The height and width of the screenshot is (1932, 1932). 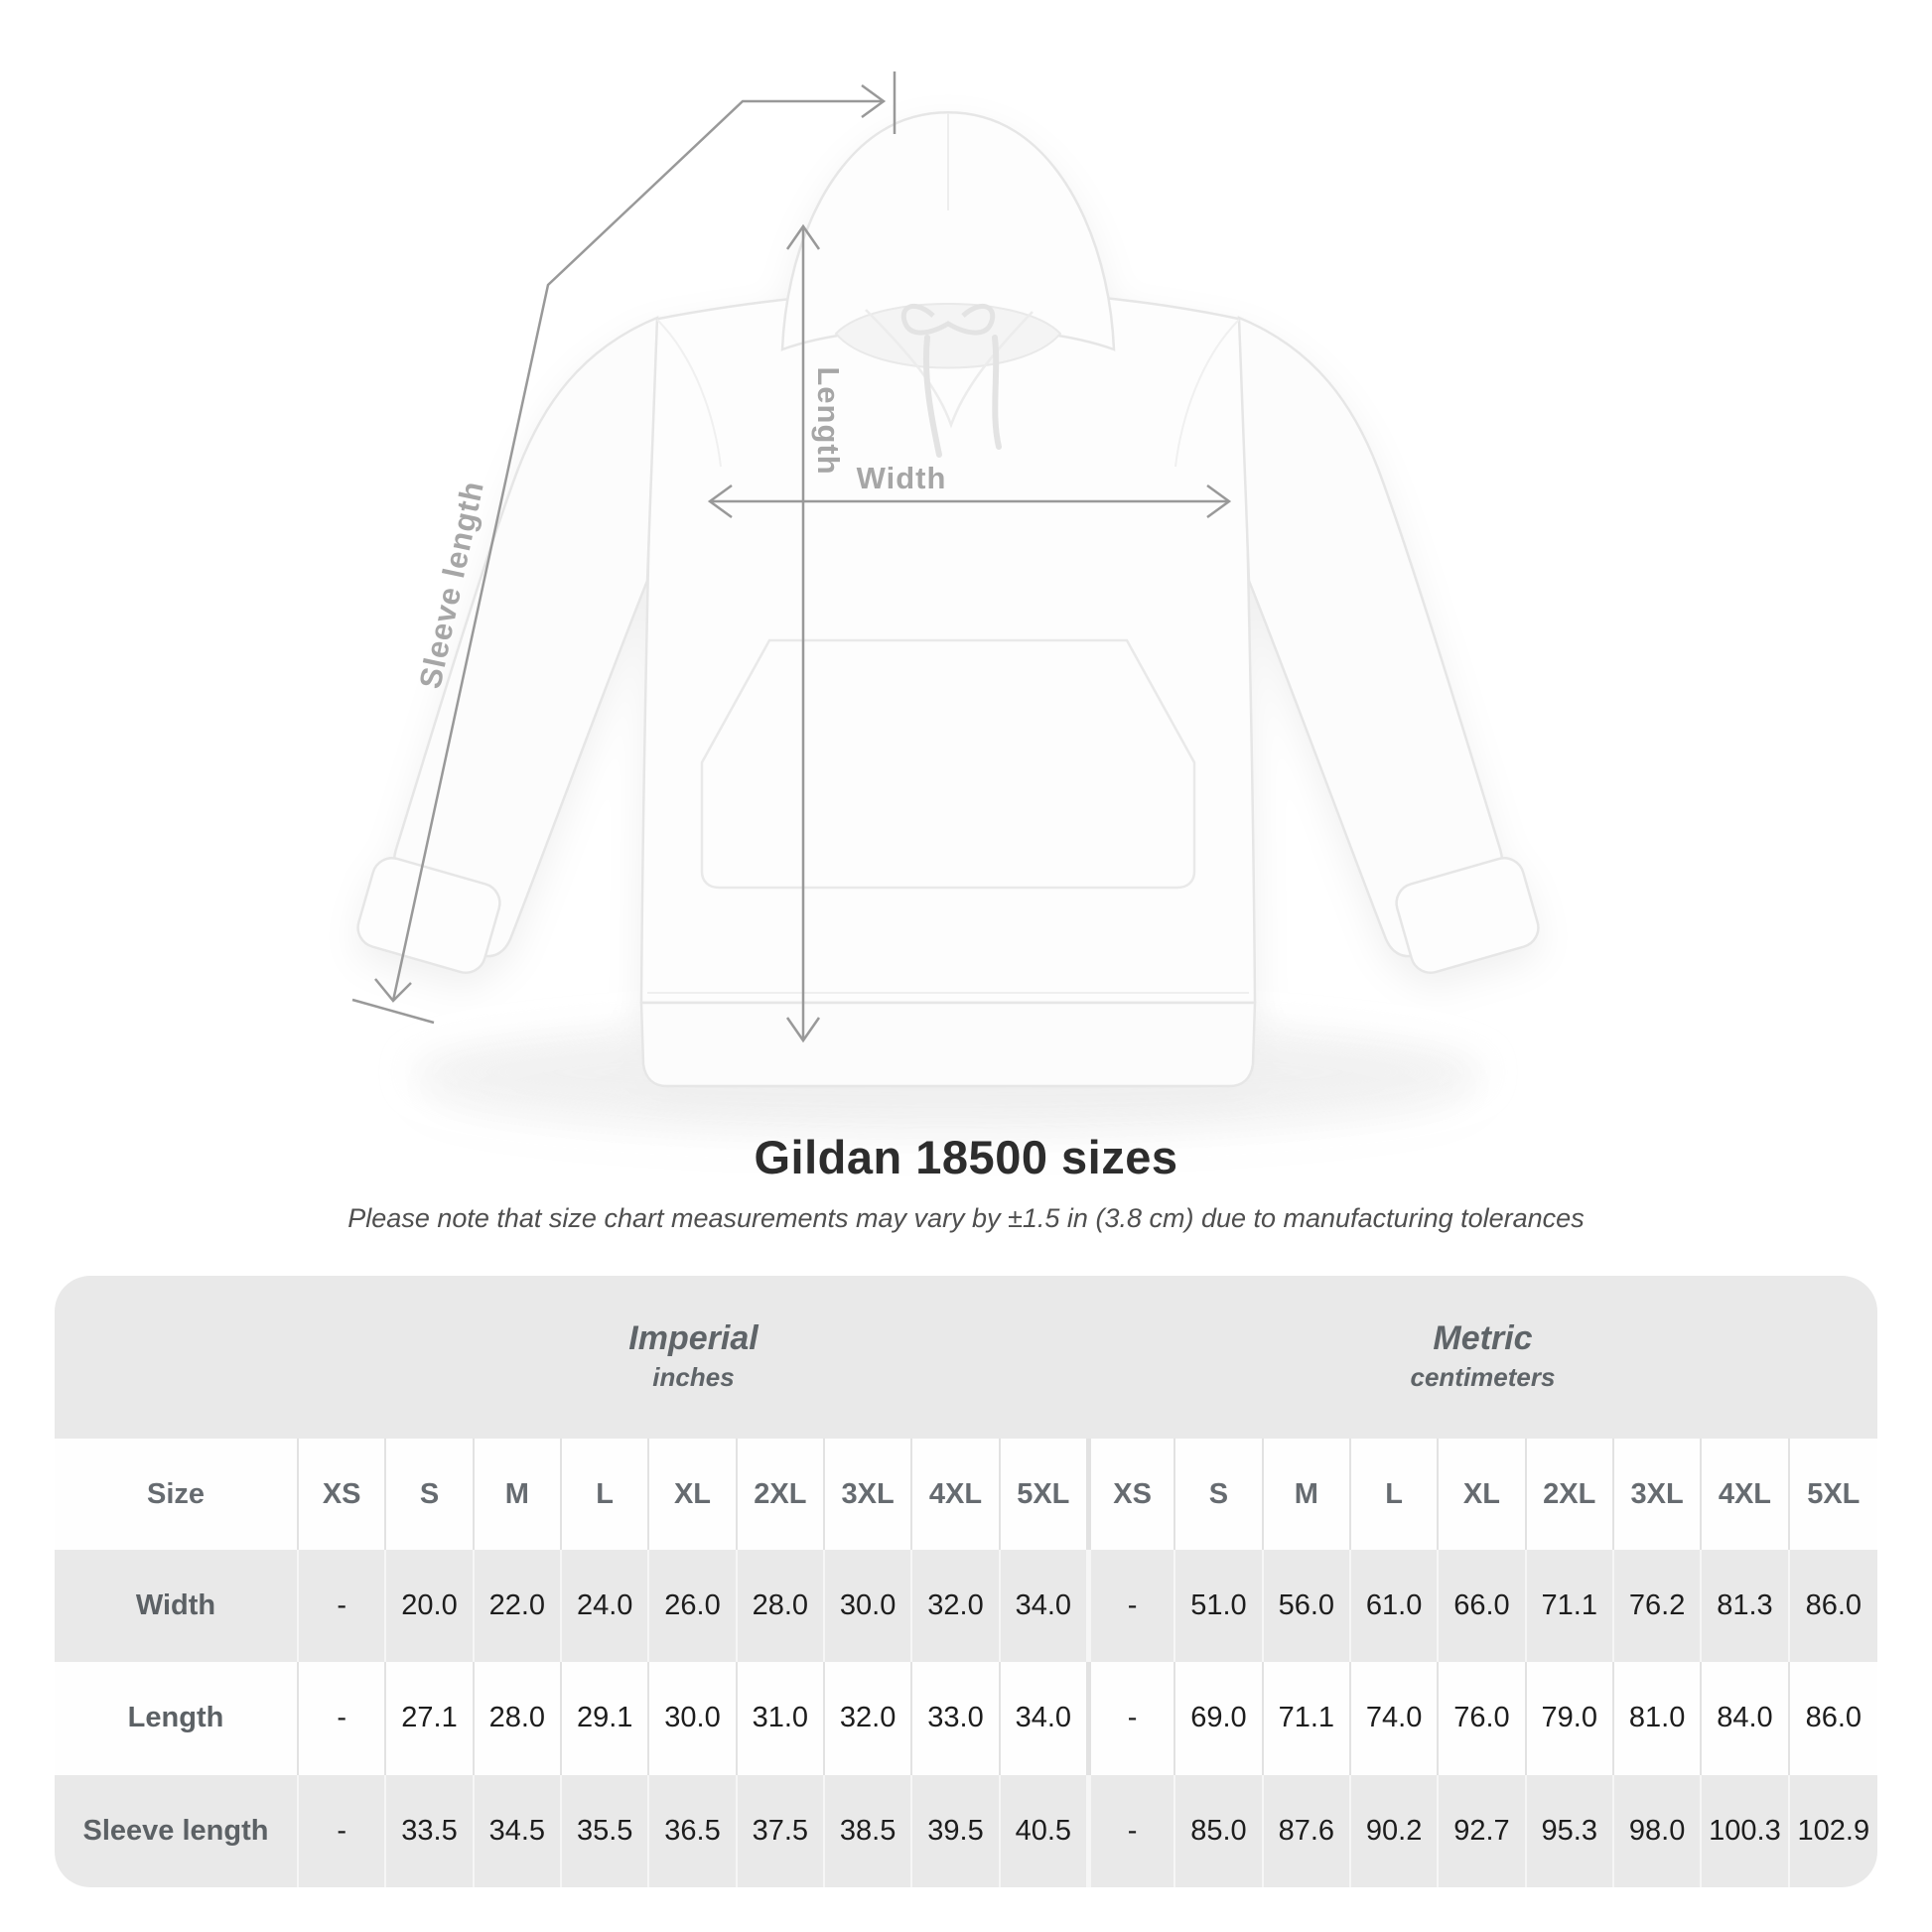 I want to click on size-header-imperial-2xl: 2XL, so click(x=781, y=1494).